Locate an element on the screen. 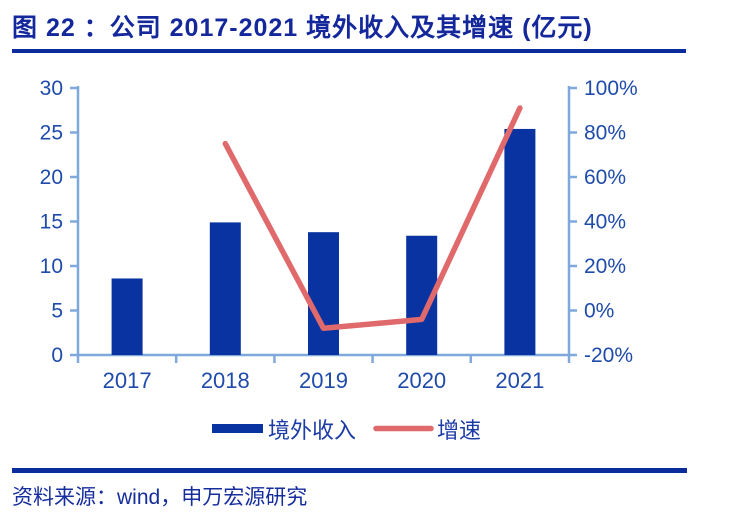  category-label-2020: 2020 is located at coordinates (421, 380).